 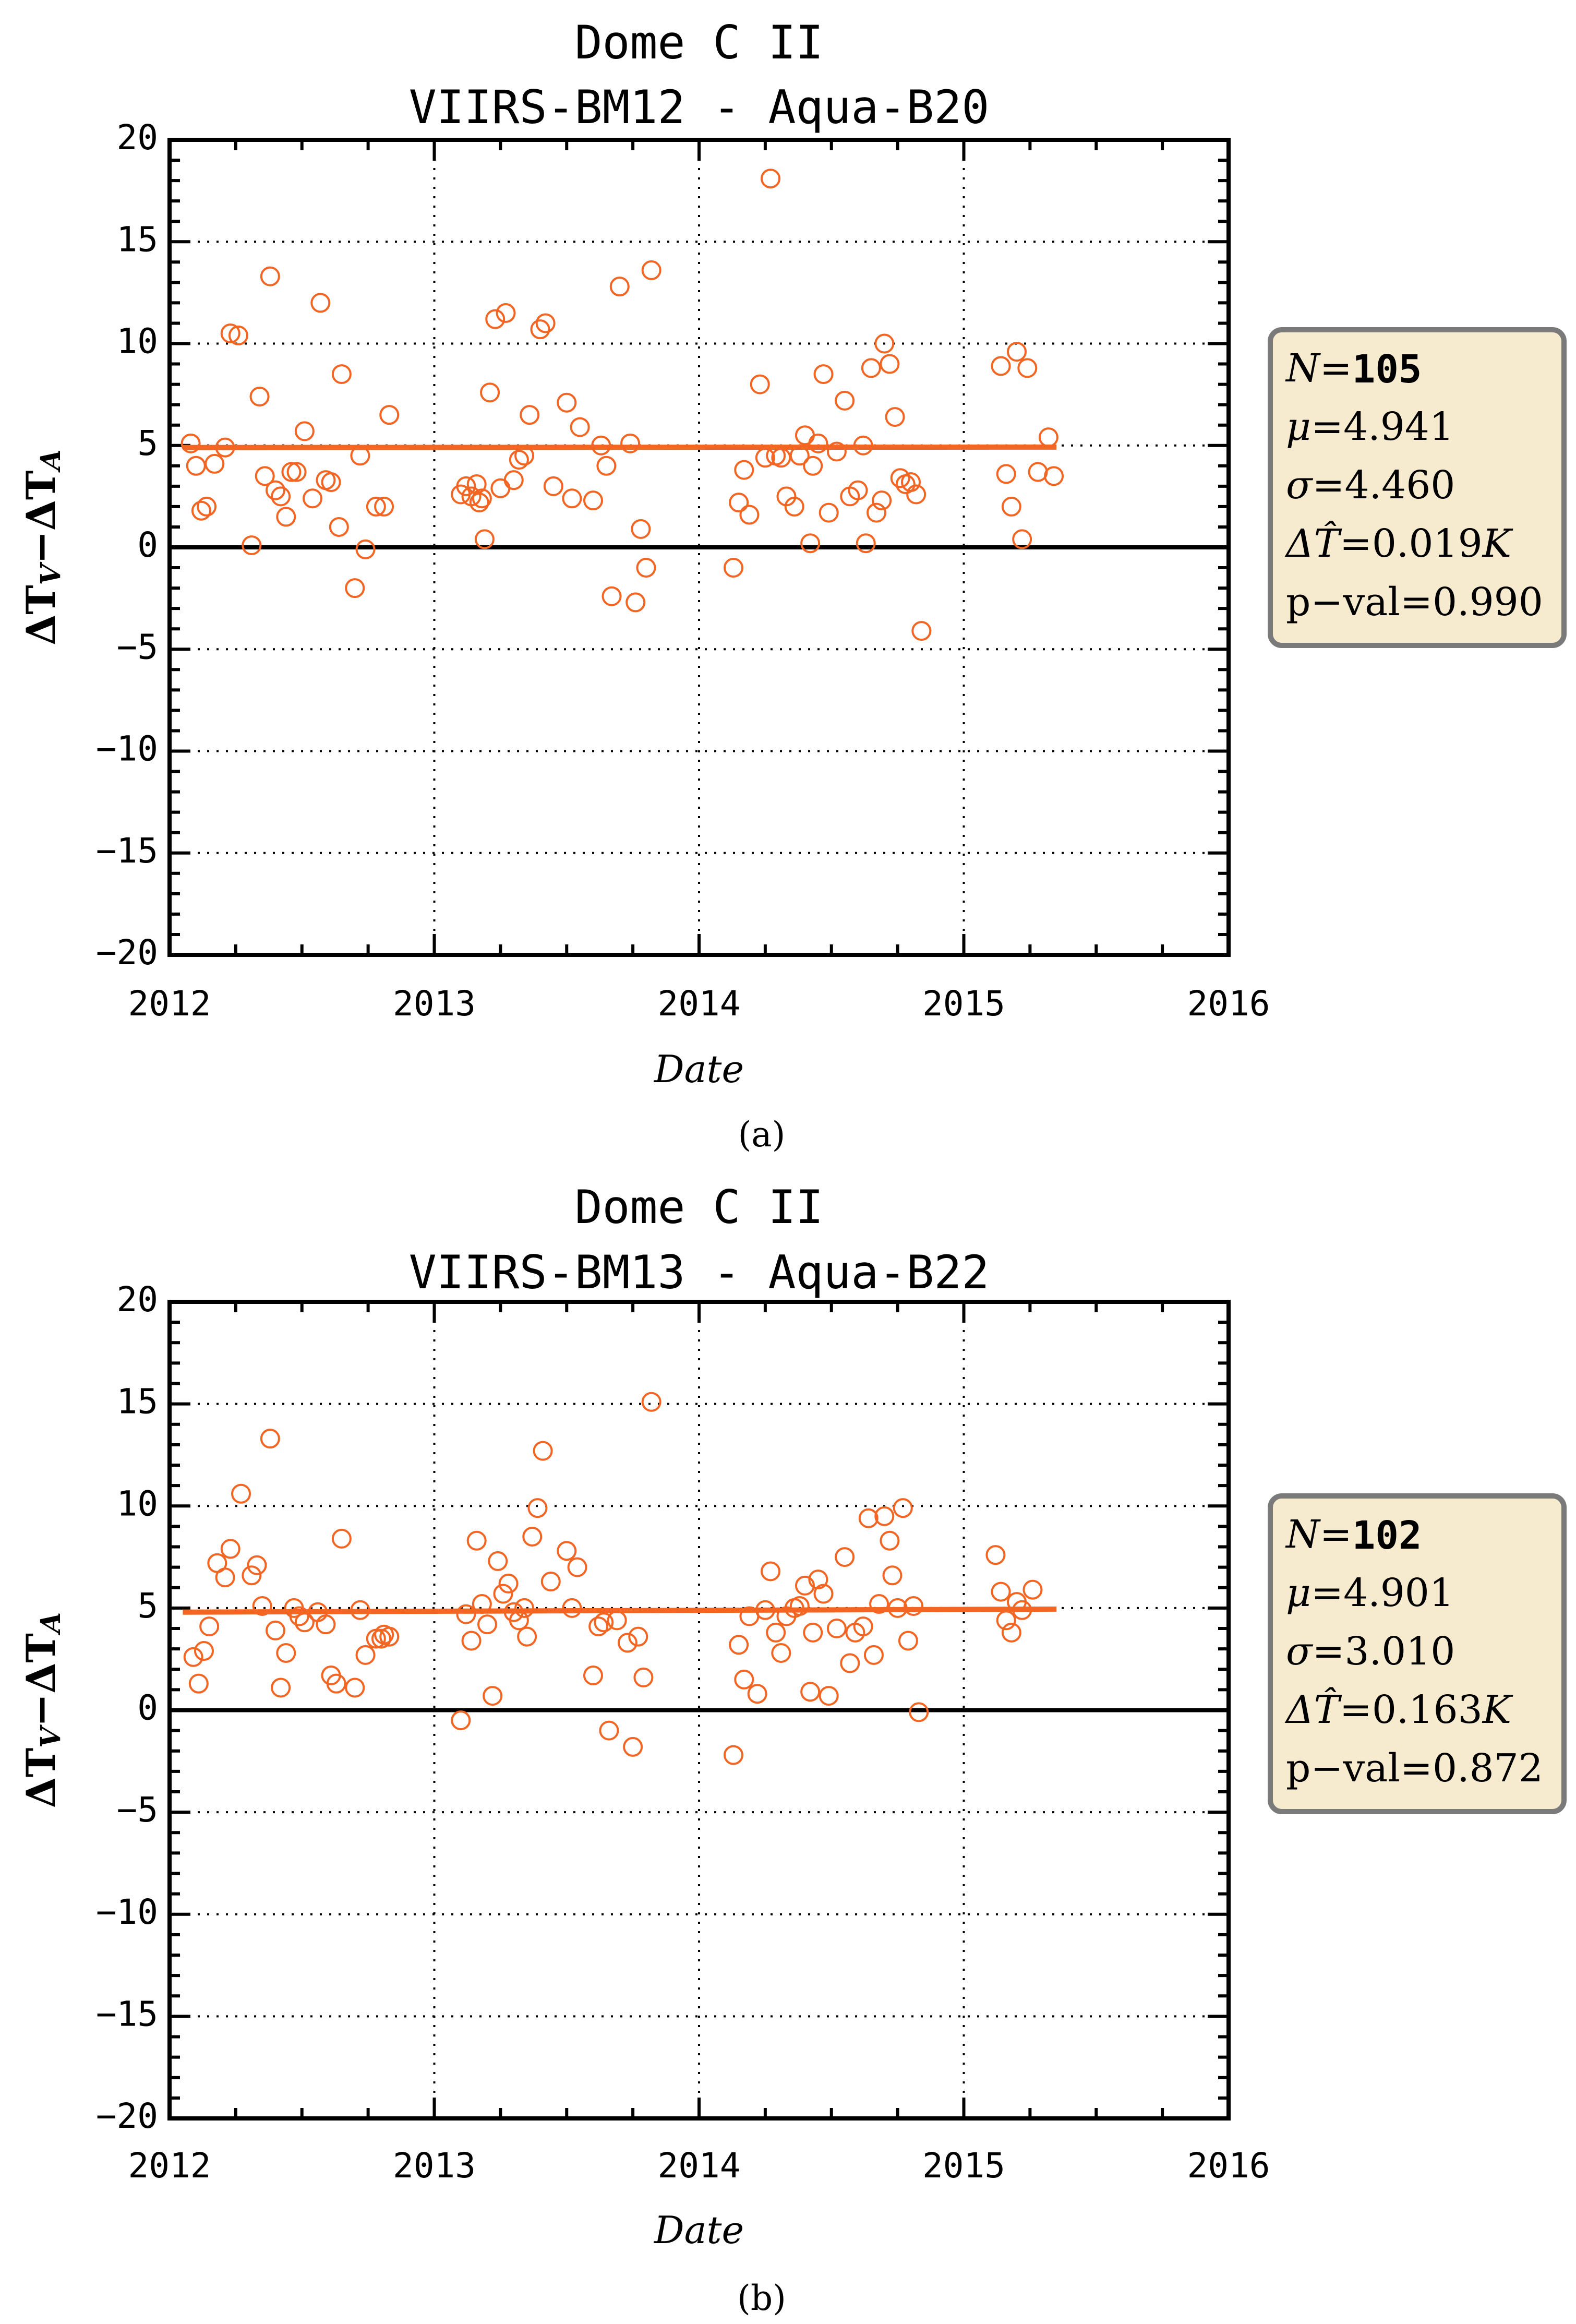 What do you see at coordinates (147, 545) in the screenshot?
I see `y-tick-label: 0` at bounding box center [147, 545].